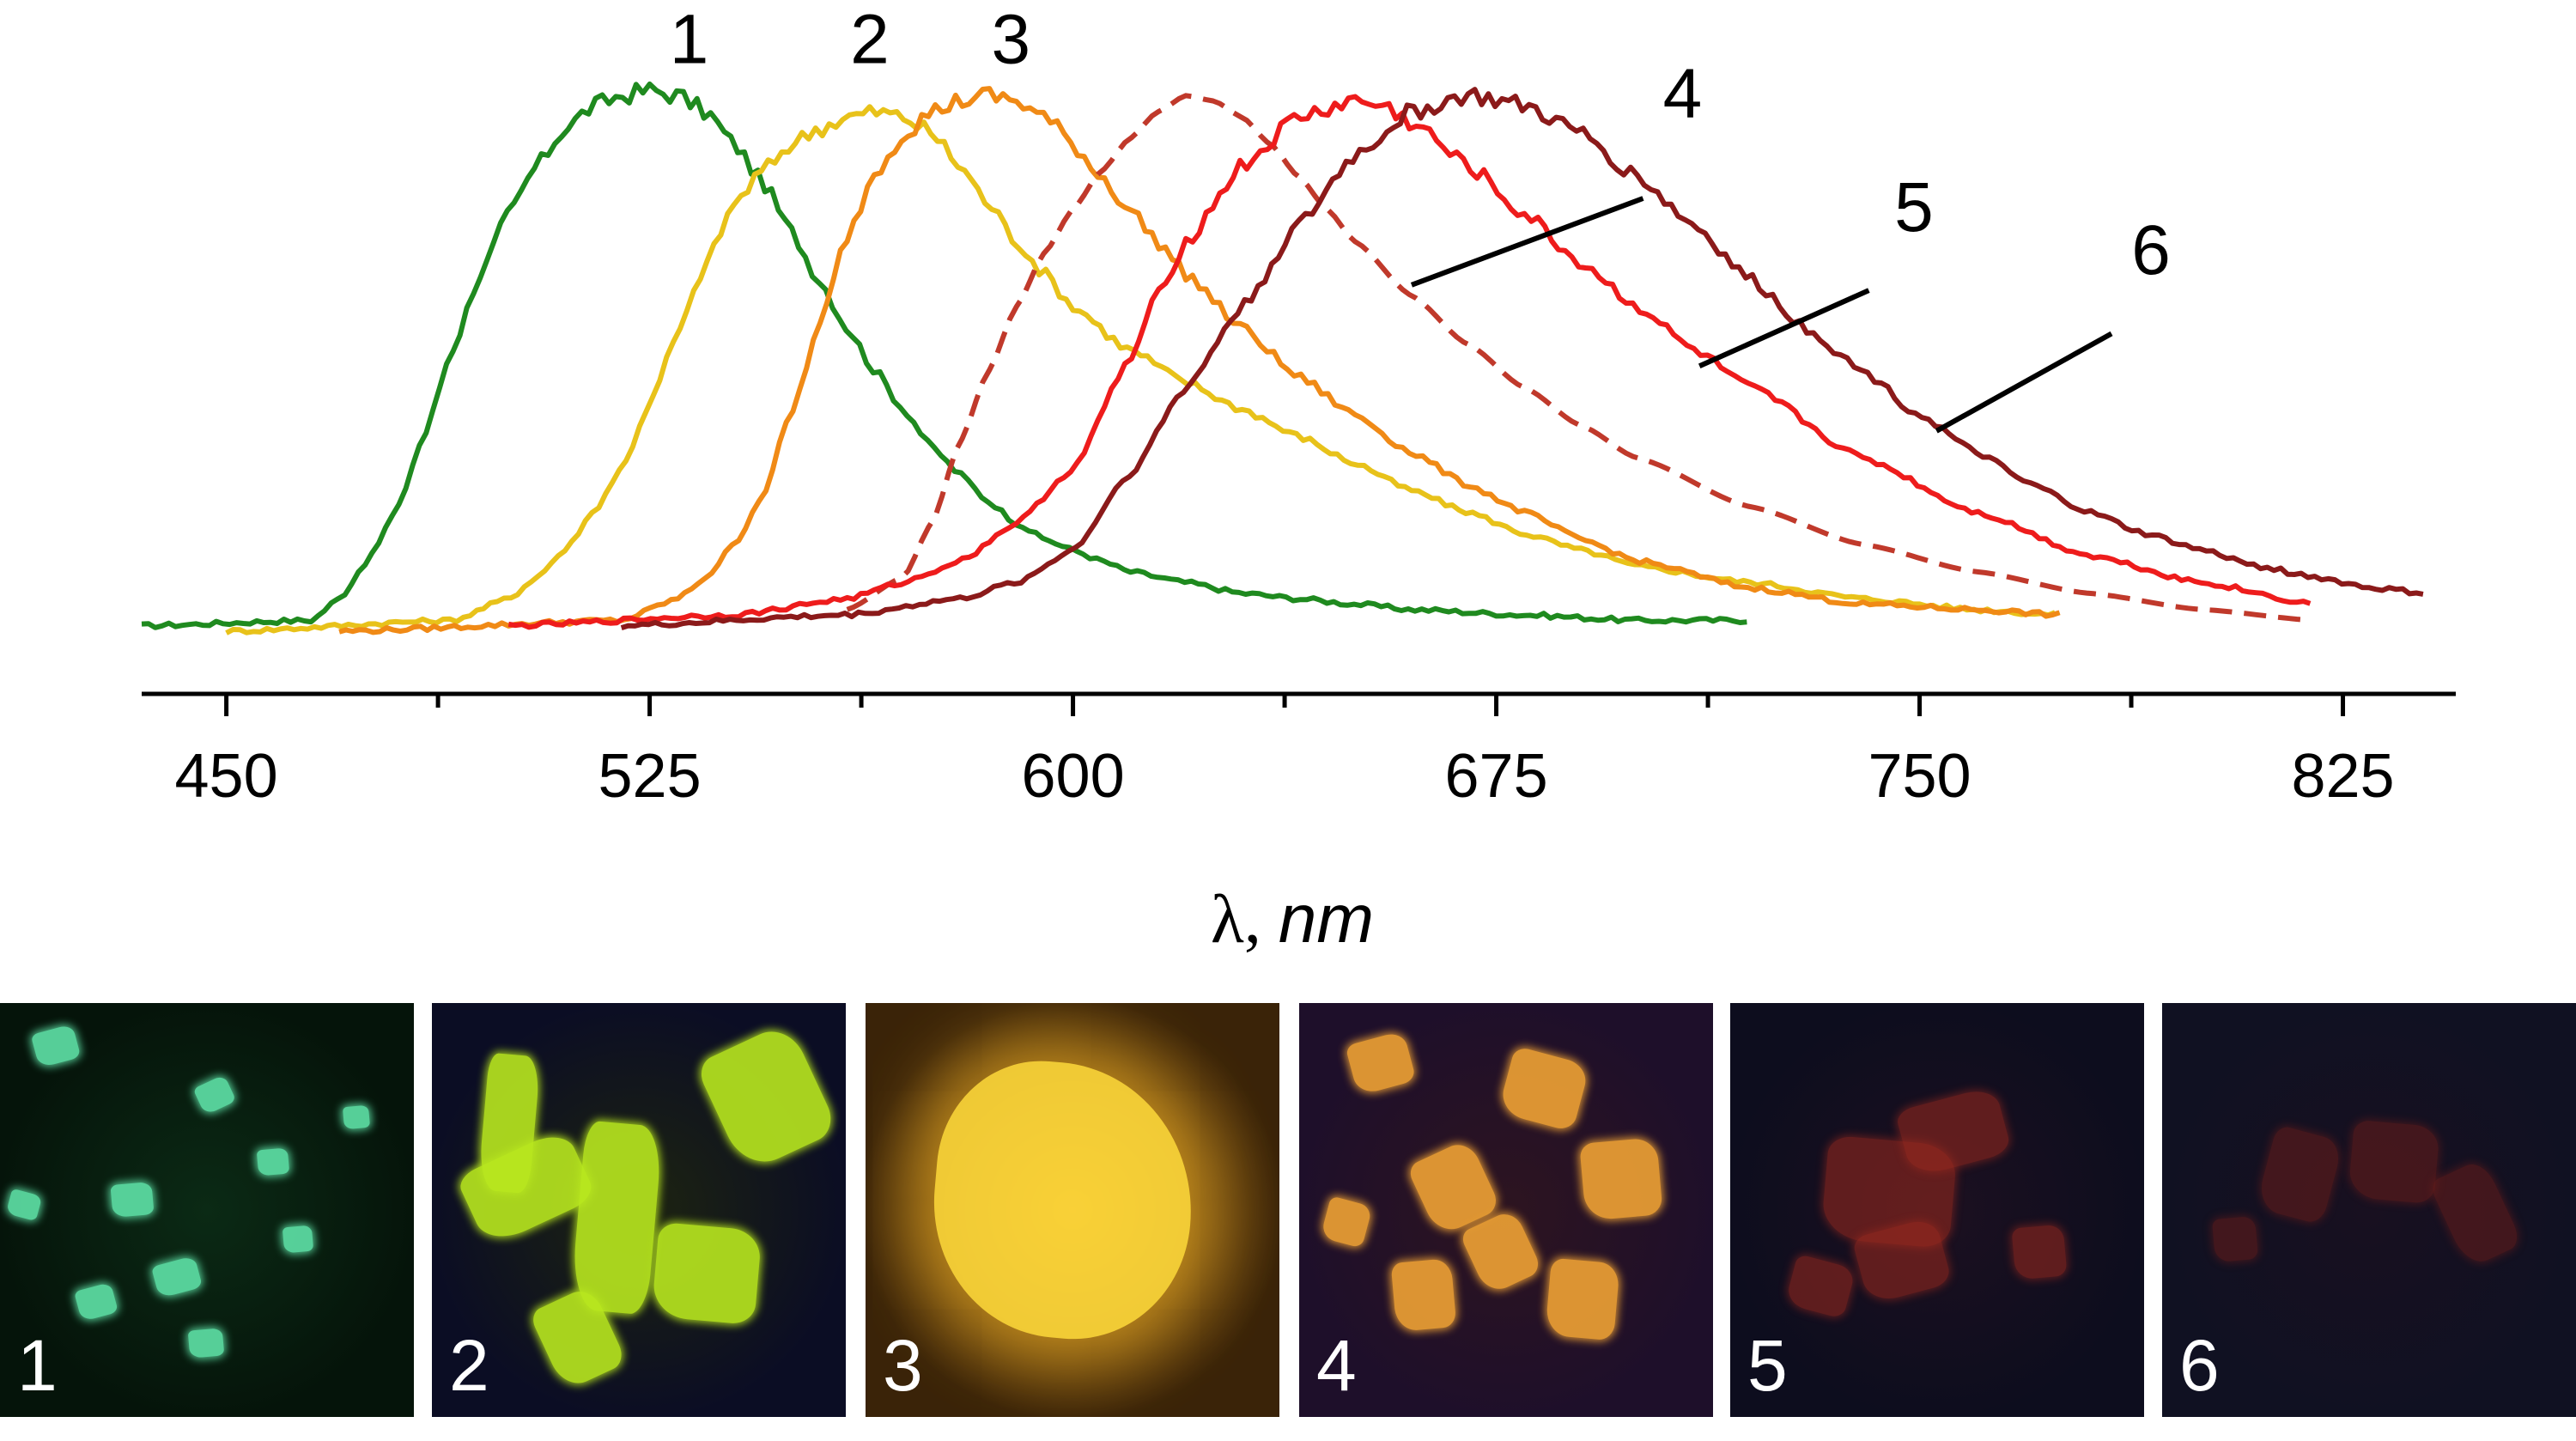 This screenshot has width=2576, height=1441. I want to click on crystal-photo-1: 1, so click(207, 1210).